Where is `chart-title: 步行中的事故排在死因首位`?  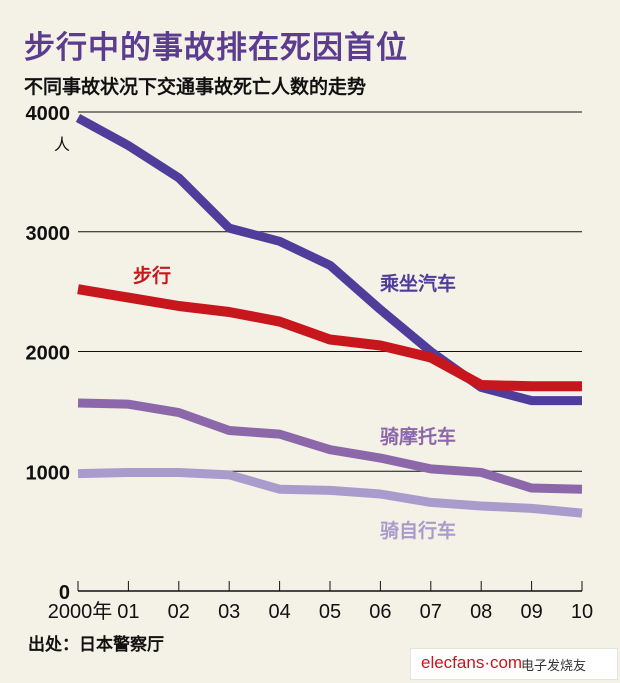 chart-title: 步行中的事故排在死因首位 is located at coordinates (216, 48).